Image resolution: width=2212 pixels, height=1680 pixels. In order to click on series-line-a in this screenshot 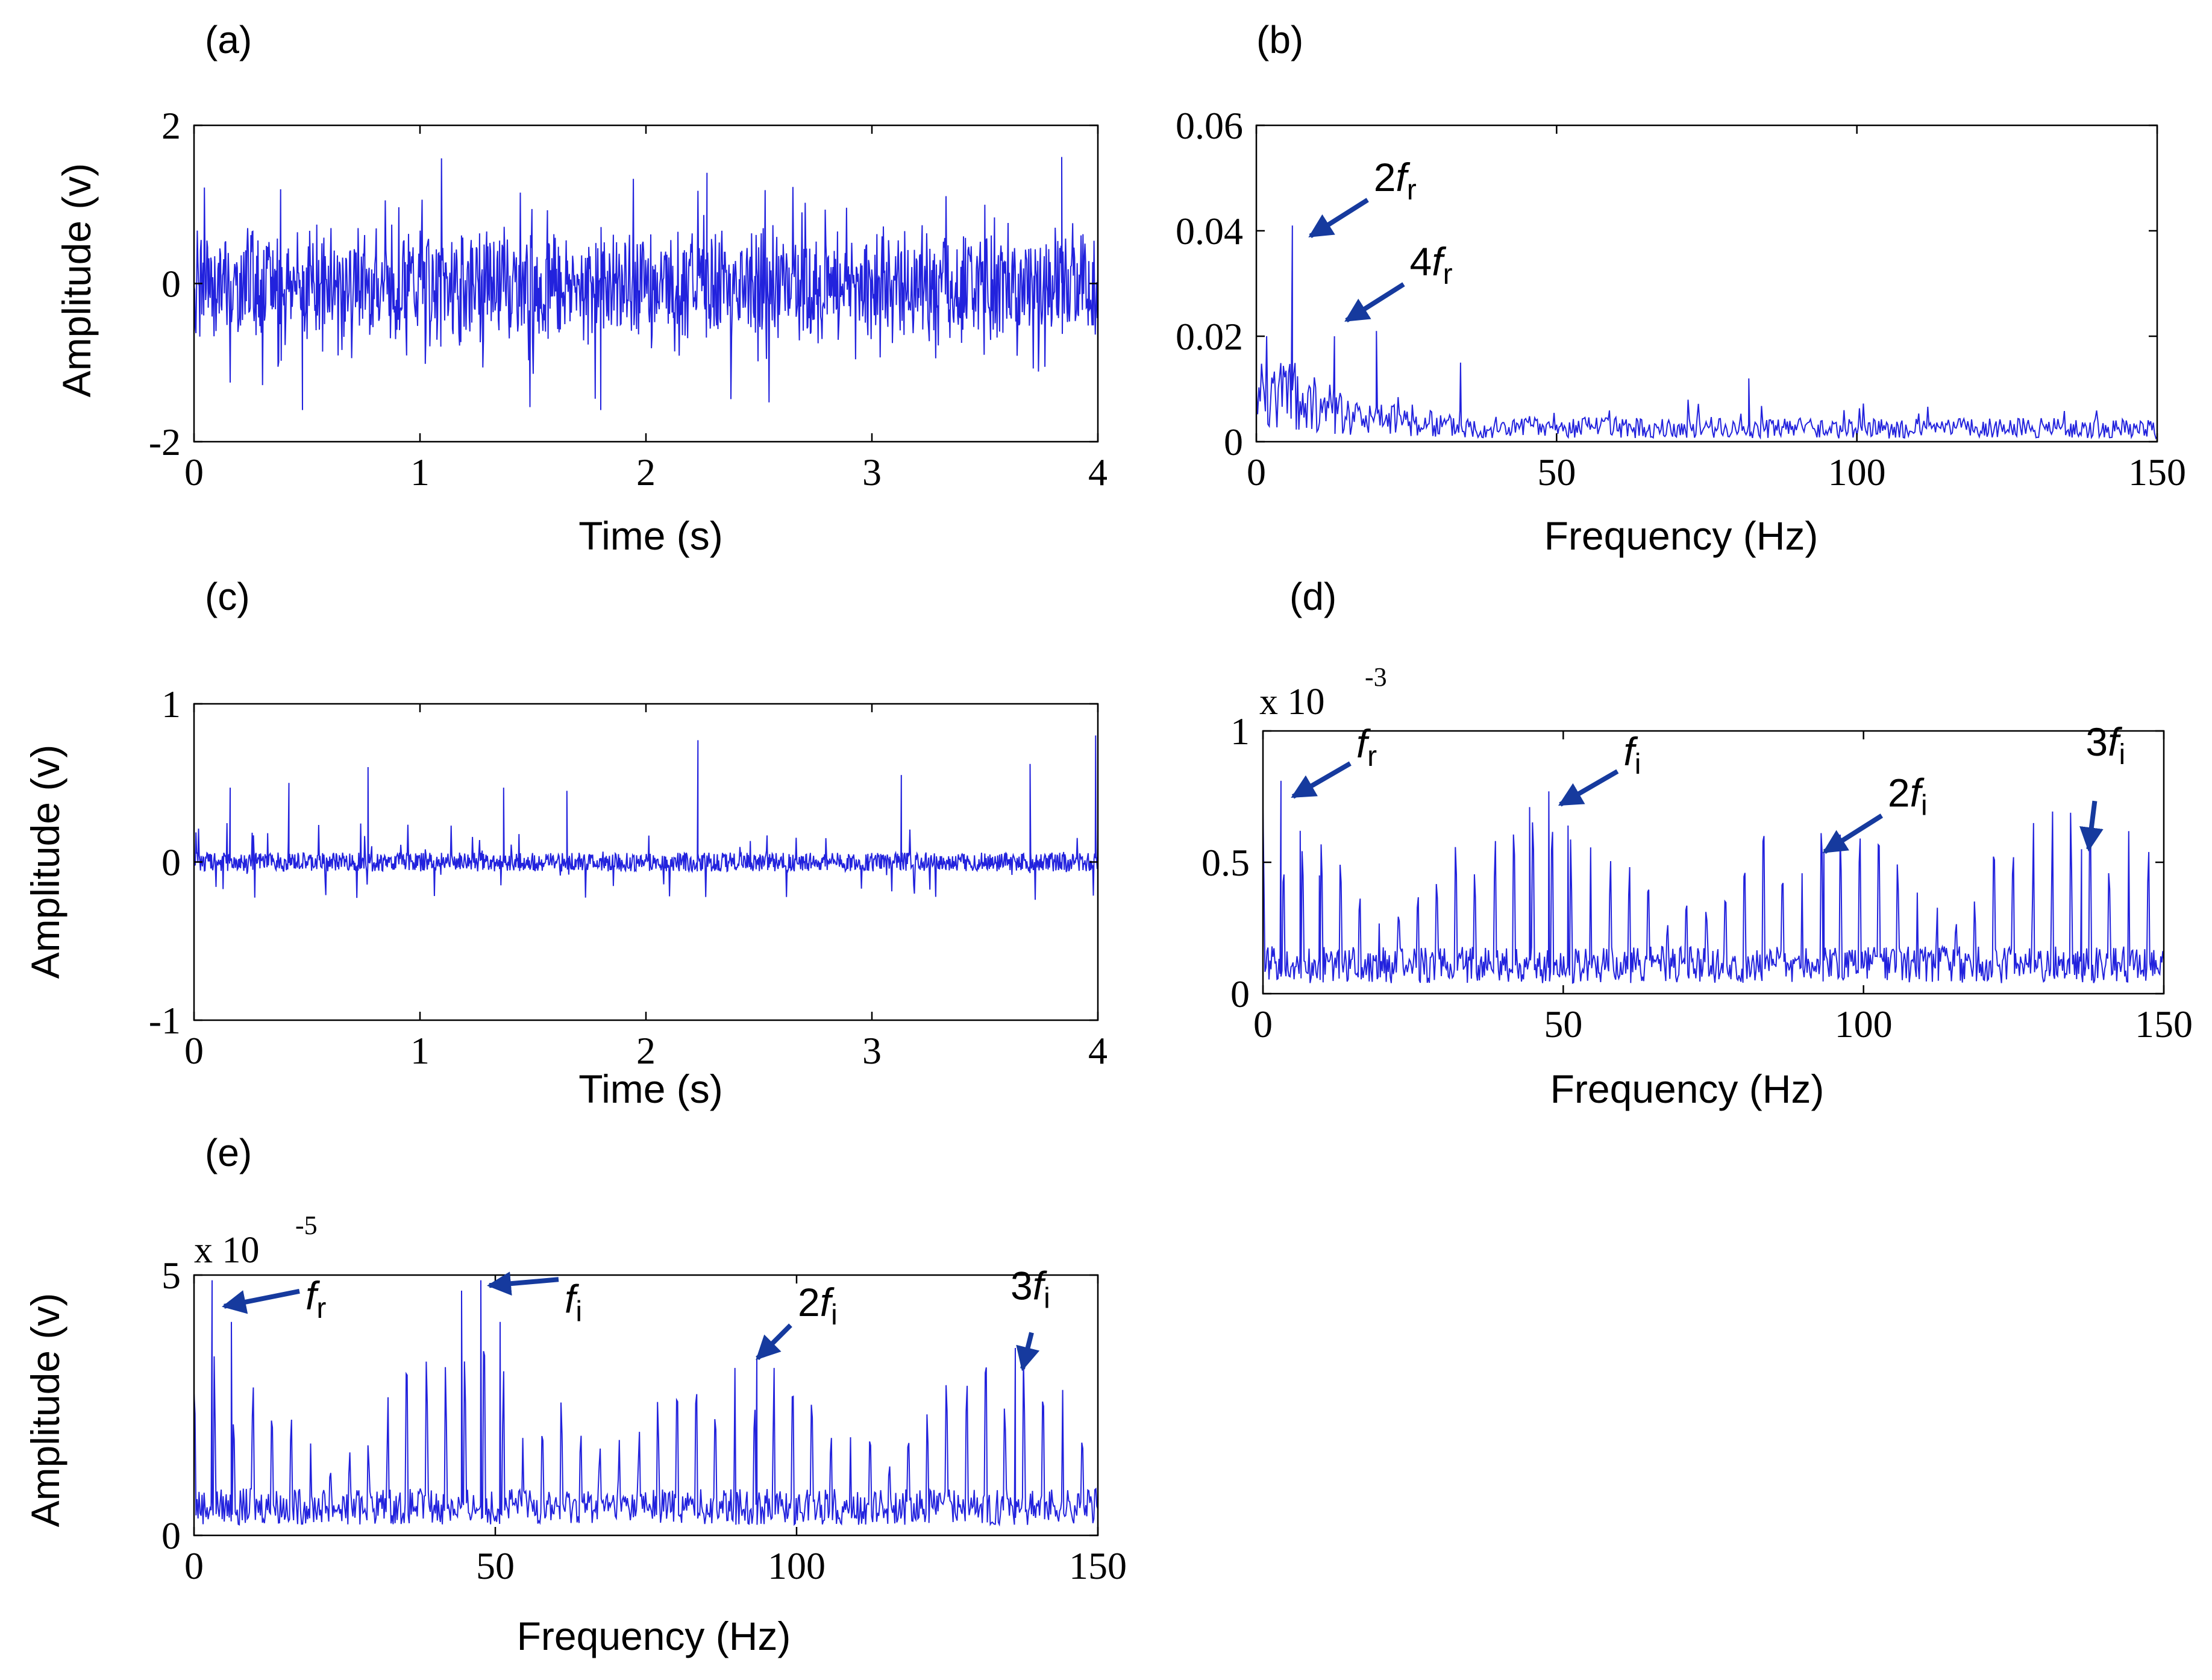, I will do `click(645, 283)`.